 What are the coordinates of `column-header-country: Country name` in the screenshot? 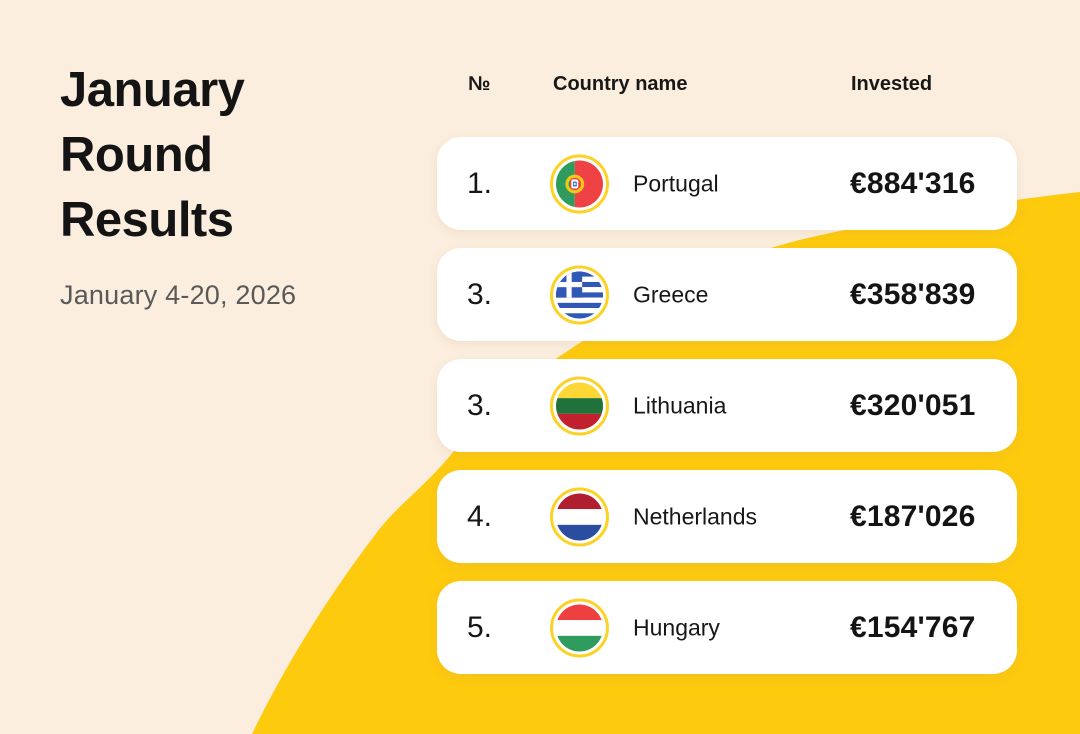 It's located at (620, 84).